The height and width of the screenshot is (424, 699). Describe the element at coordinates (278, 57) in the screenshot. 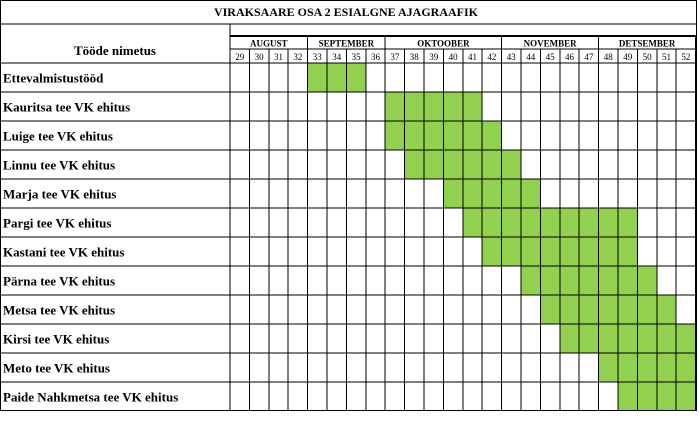

I see `week-label: 31` at that location.